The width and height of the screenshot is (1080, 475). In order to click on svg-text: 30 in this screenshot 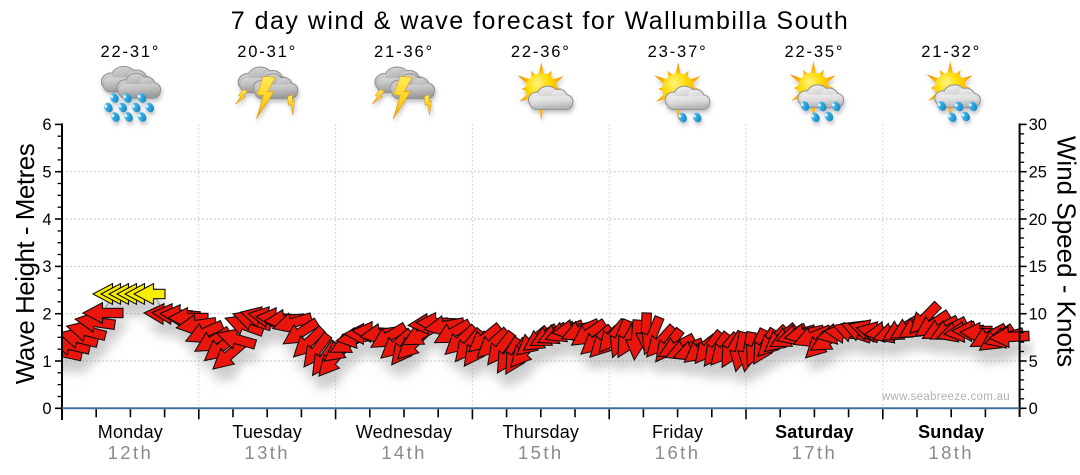, I will do `click(1038, 125)`.